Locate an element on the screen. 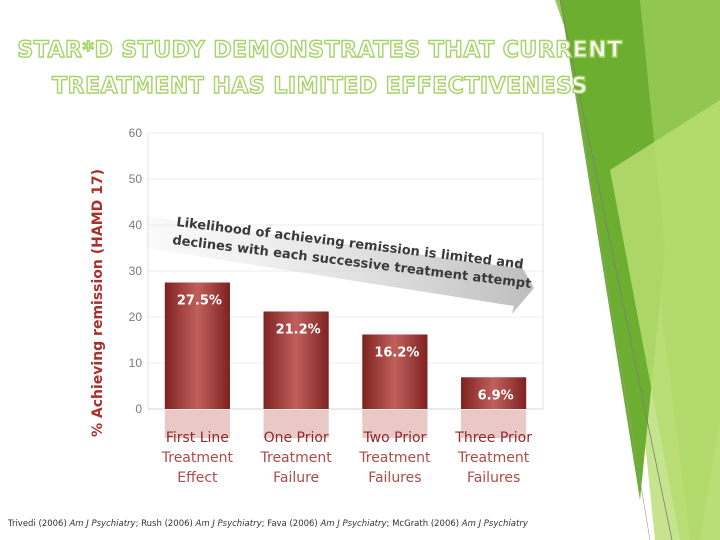  citation-part: Trivedi (2006) is located at coordinates (39, 524).